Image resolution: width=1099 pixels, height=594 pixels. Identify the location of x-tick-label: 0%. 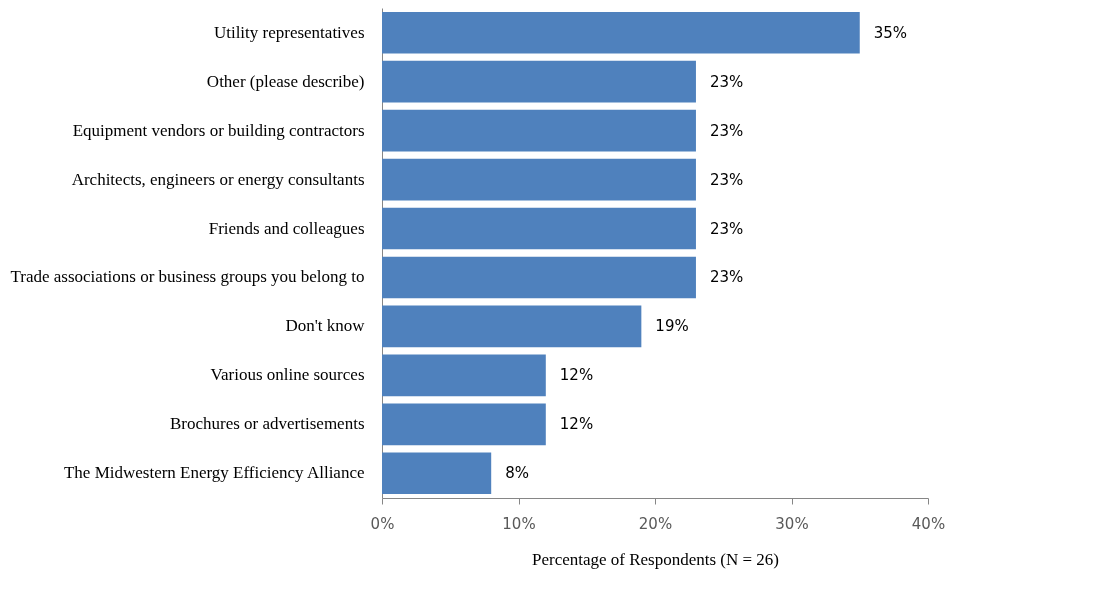
(382, 523).